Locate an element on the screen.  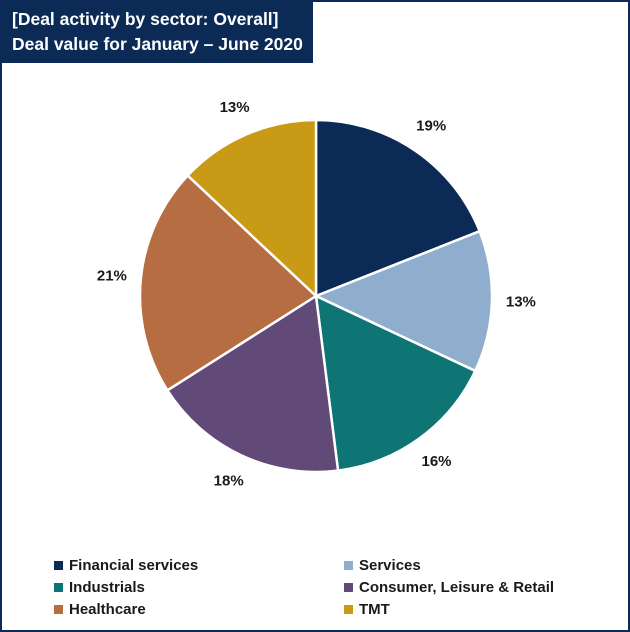
chart-title: [Deal activity by sector: Overall] is located at coordinates (145, 19).